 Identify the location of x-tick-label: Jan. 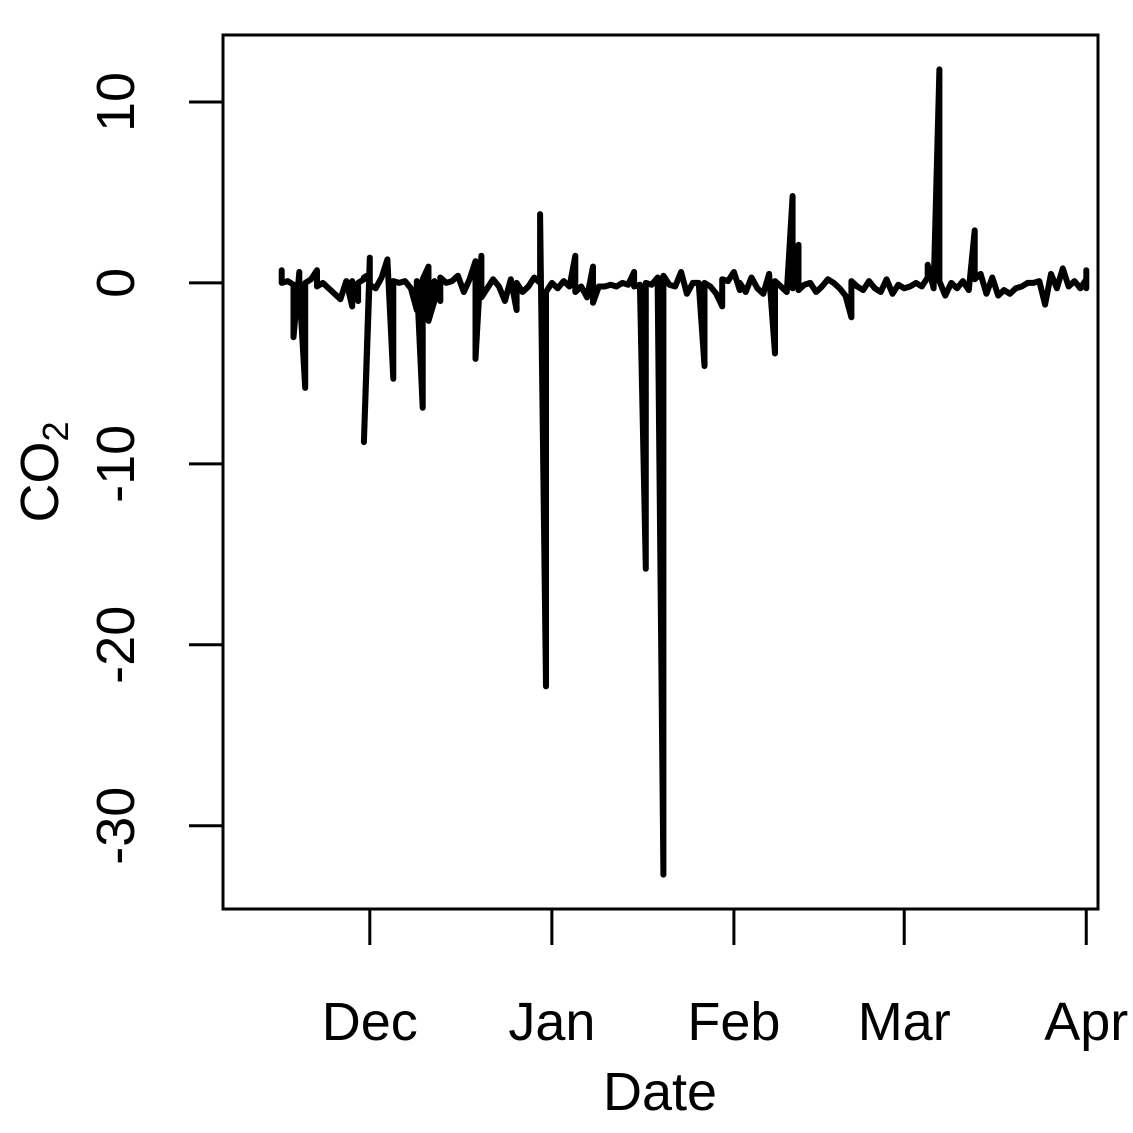
(551, 1022).